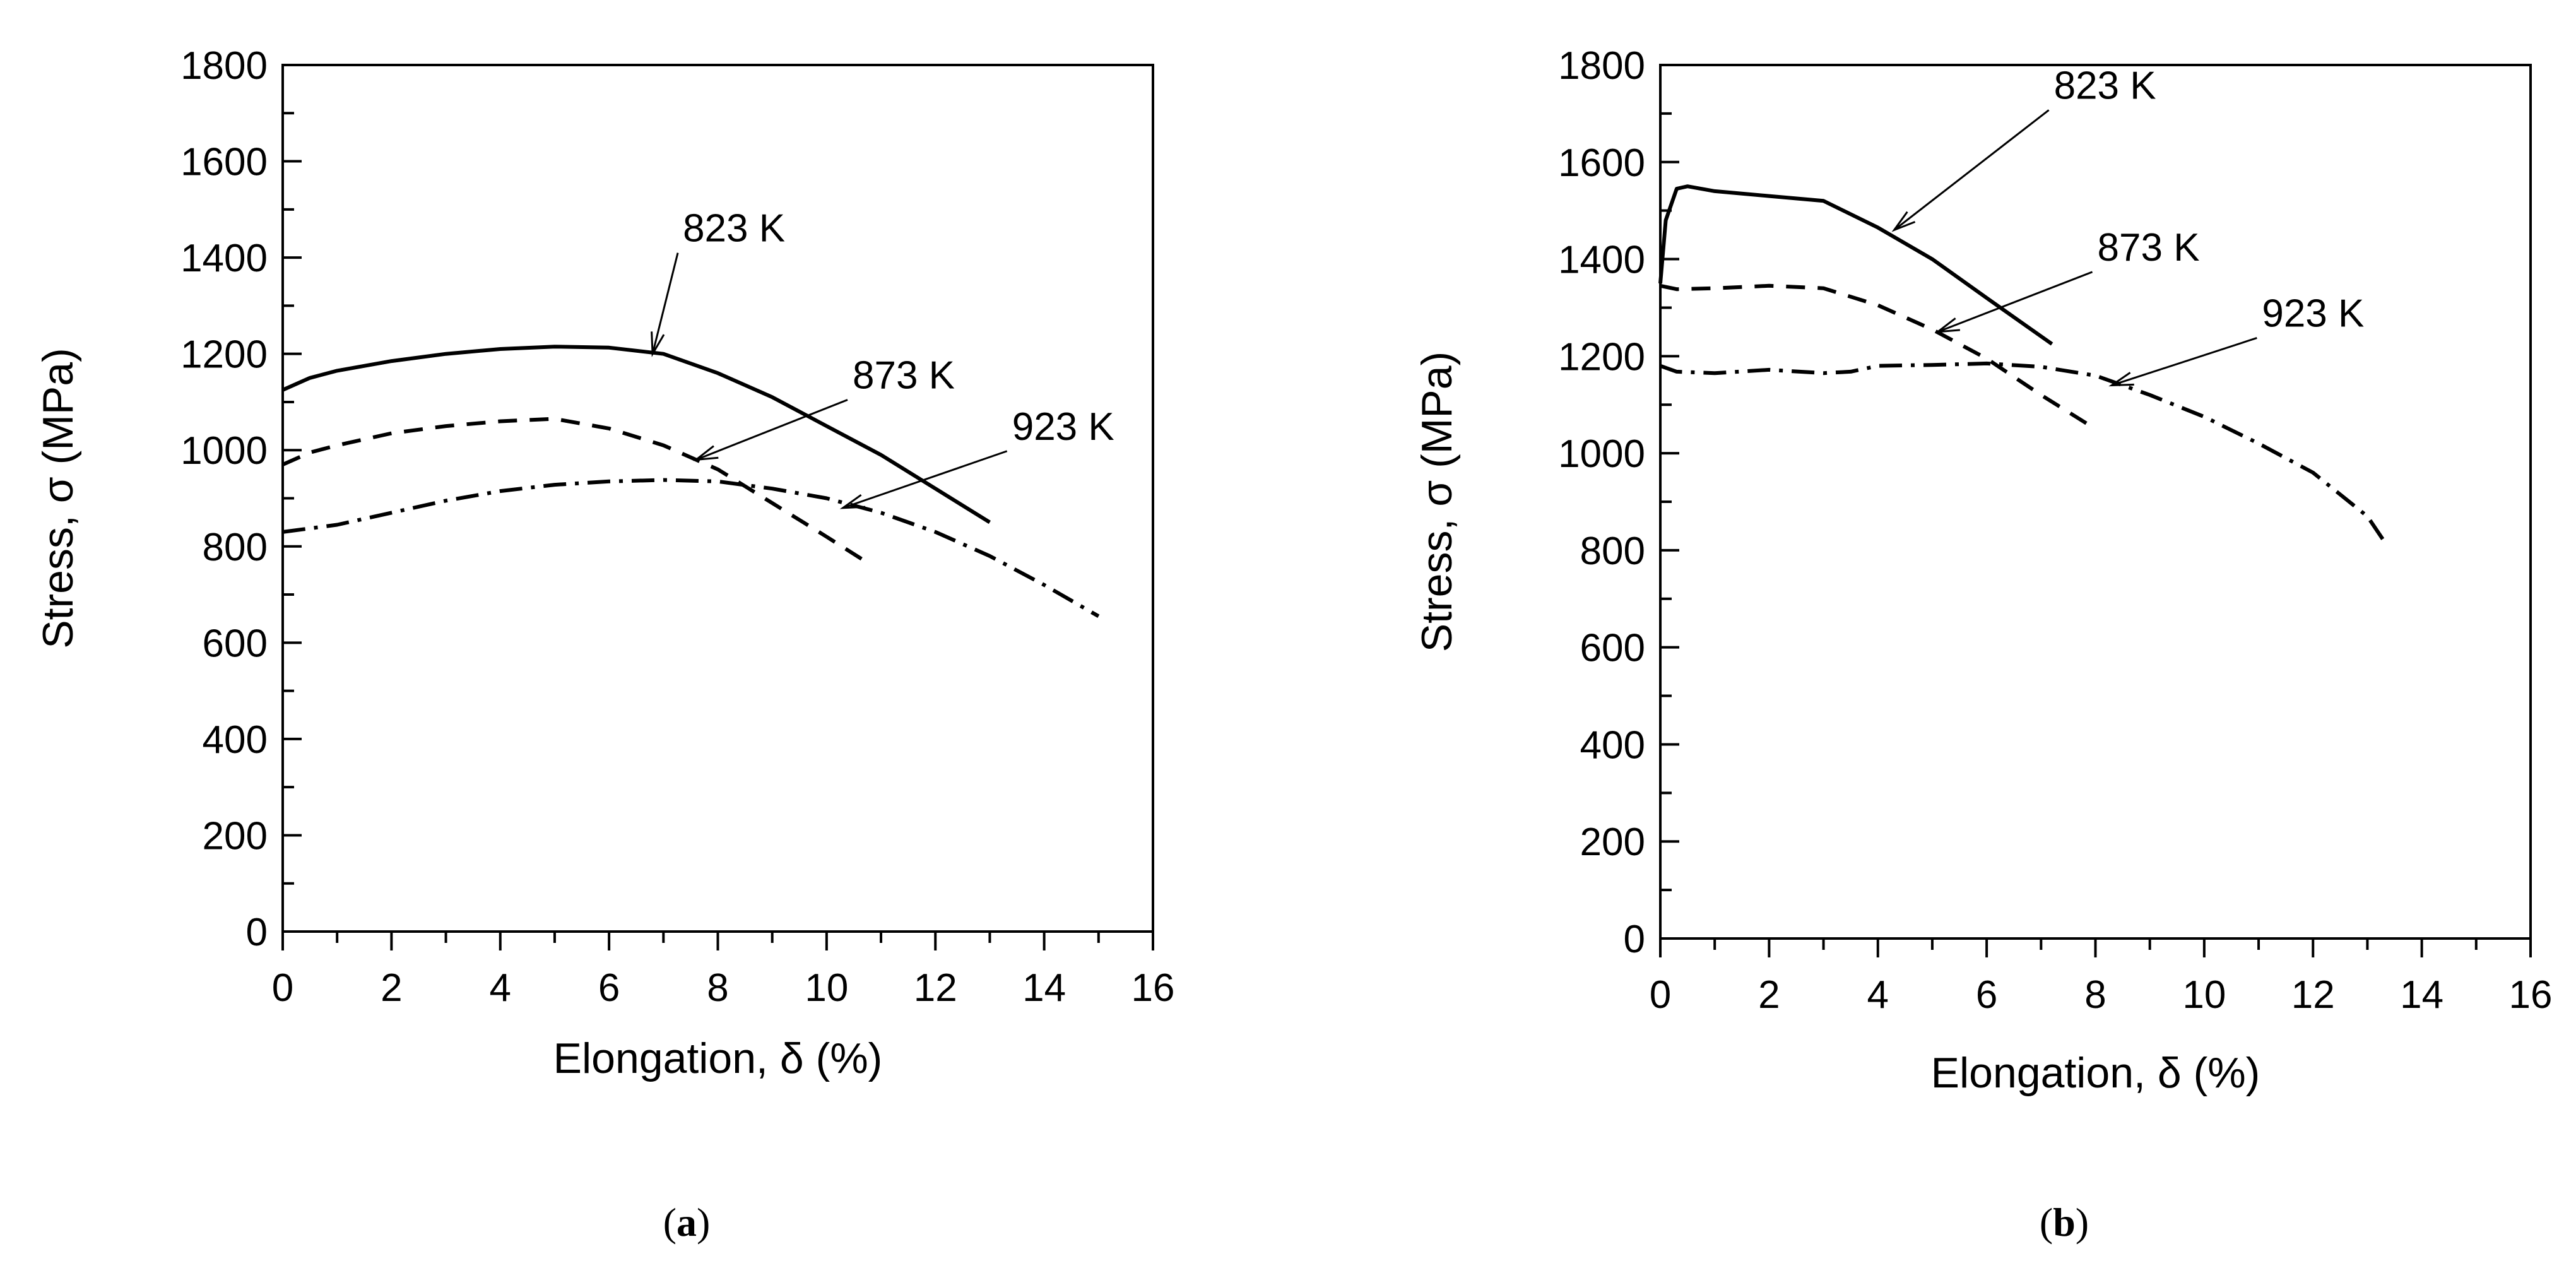  Describe the element at coordinates (2064, 1222) in the screenshot. I see `panel-label: (b)` at that location.